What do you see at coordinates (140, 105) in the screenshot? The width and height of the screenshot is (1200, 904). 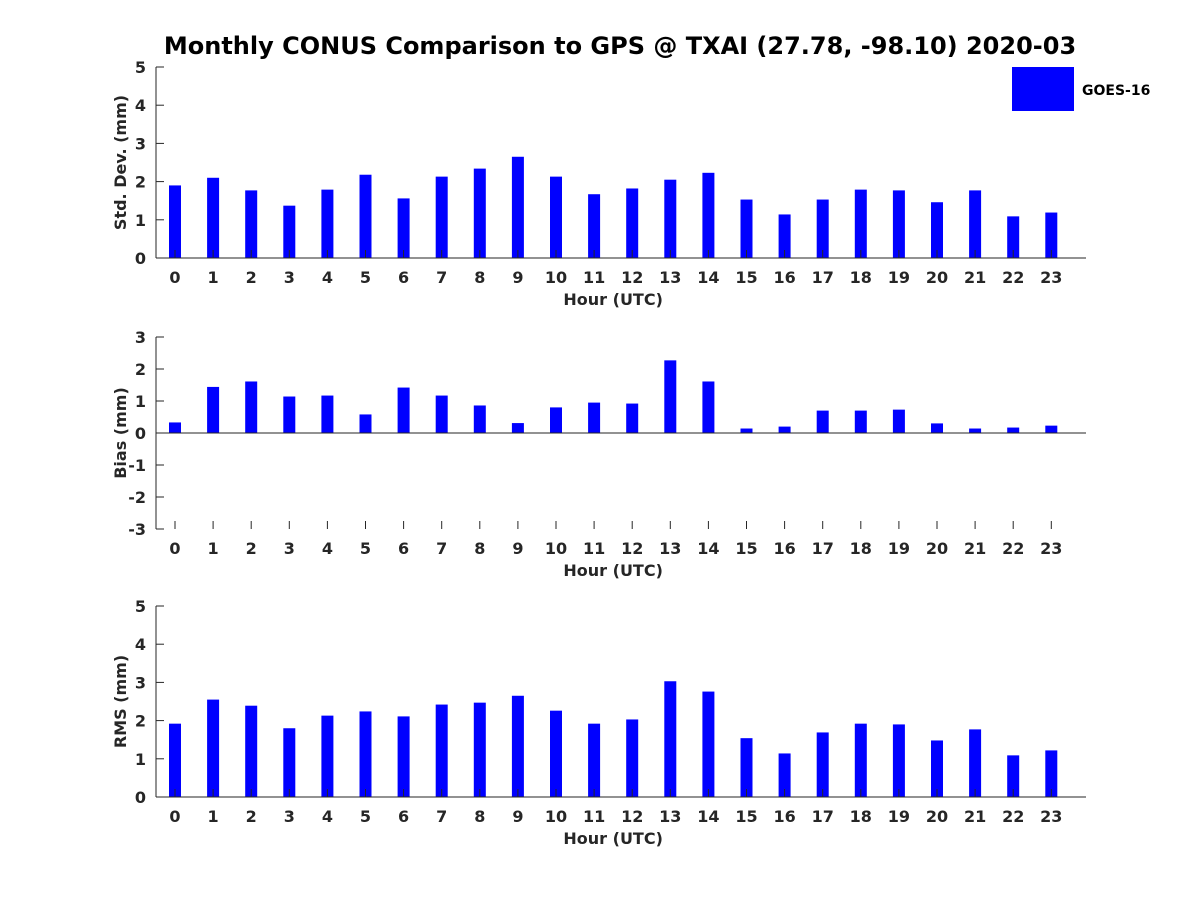 I see `y-tick-label: 4` at bounding box center [140, 105].